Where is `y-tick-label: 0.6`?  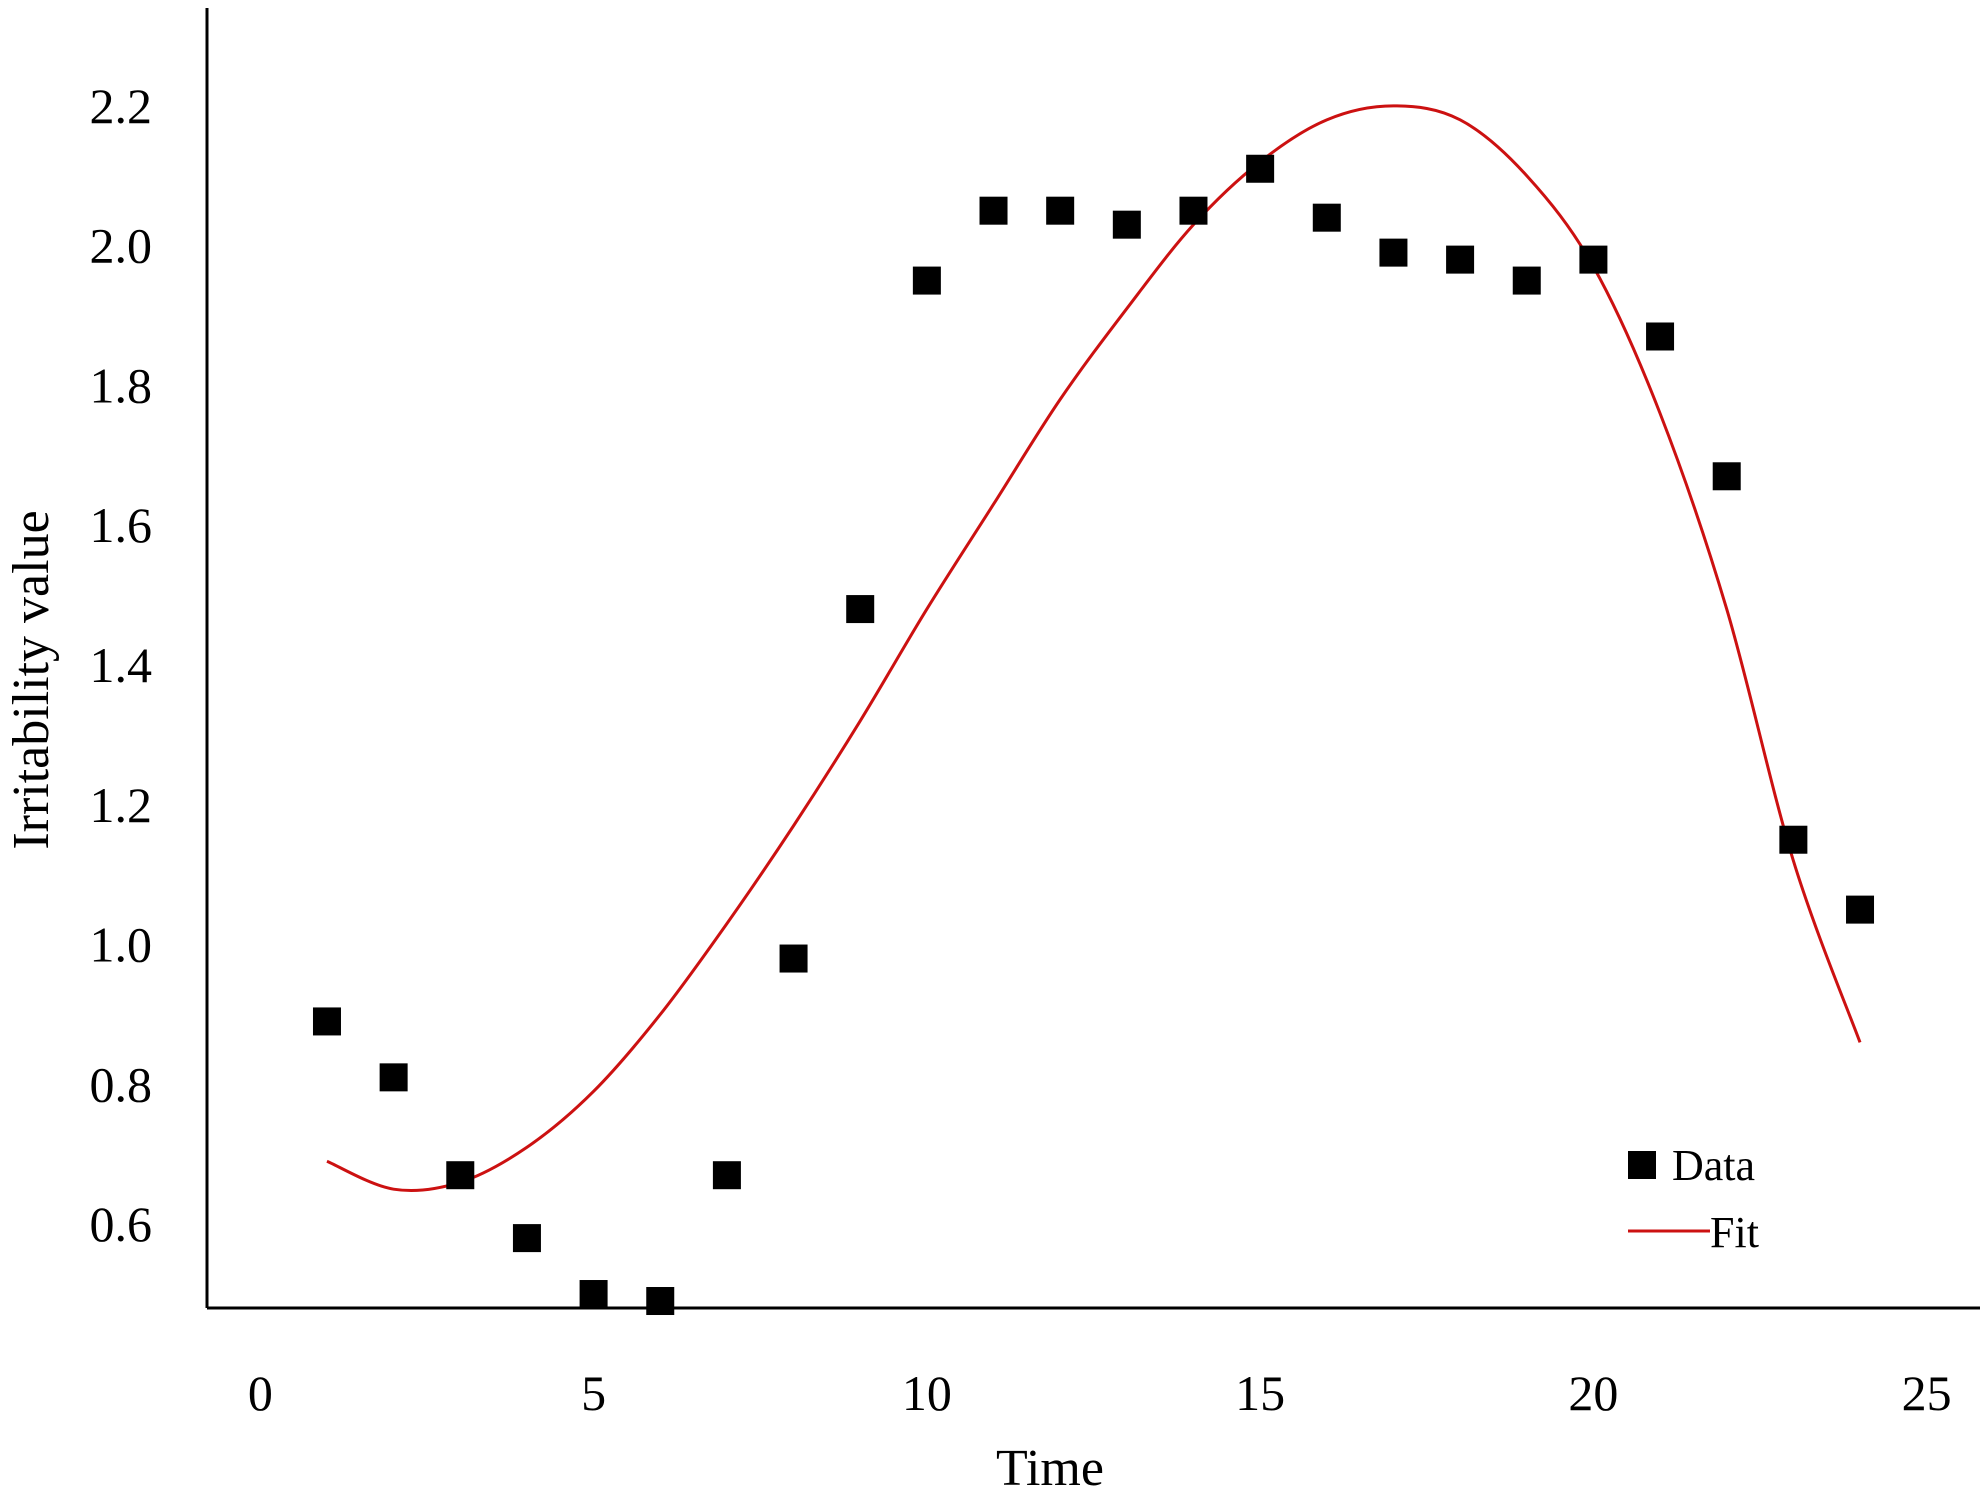
y-tick-label: 0.6 is located at coordinates (121, 1224).